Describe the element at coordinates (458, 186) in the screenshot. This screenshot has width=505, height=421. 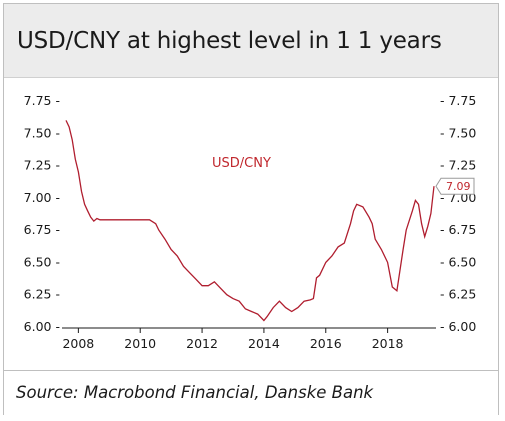
I see `end-value-label: 7.09` at that location.